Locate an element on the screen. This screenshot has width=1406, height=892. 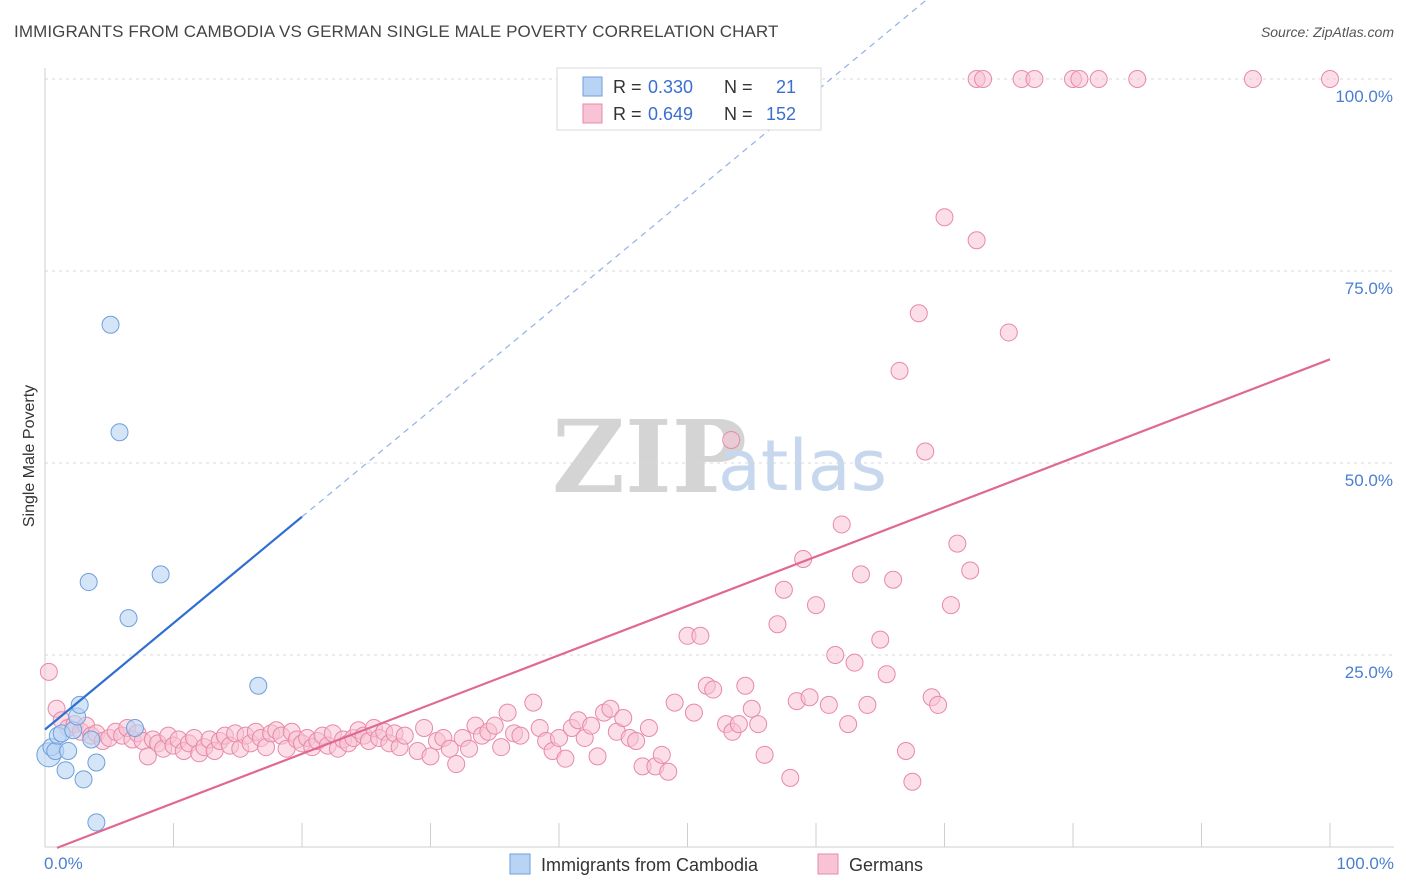
legend-swatch-germans is located at coordinates (592, 113).